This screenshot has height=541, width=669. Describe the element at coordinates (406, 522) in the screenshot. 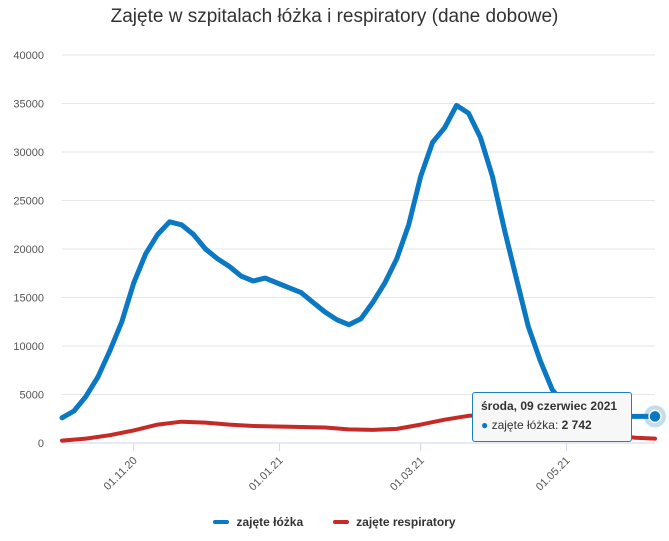

I see `legend-label-respirators: zajęte respiratory` at that location.